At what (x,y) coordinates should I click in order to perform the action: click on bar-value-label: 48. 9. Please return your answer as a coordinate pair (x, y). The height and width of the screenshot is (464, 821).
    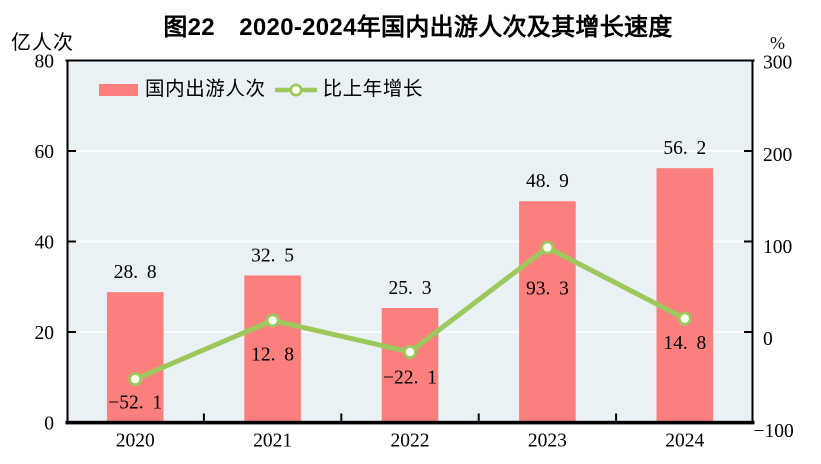
    Looking at the image, I should click on (547, 181).